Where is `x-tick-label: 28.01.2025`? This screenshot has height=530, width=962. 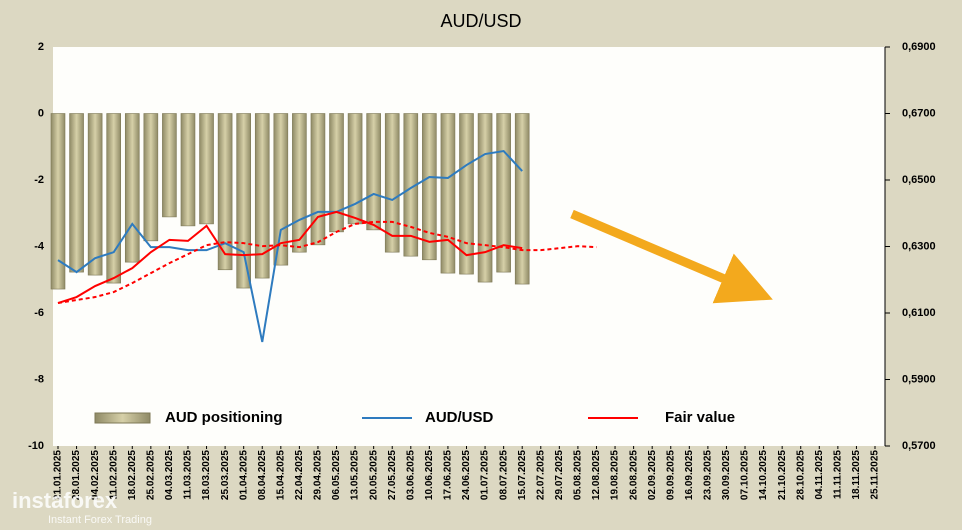
x-tick-label: 28.01.2025 is located at coordinates (76, 475).